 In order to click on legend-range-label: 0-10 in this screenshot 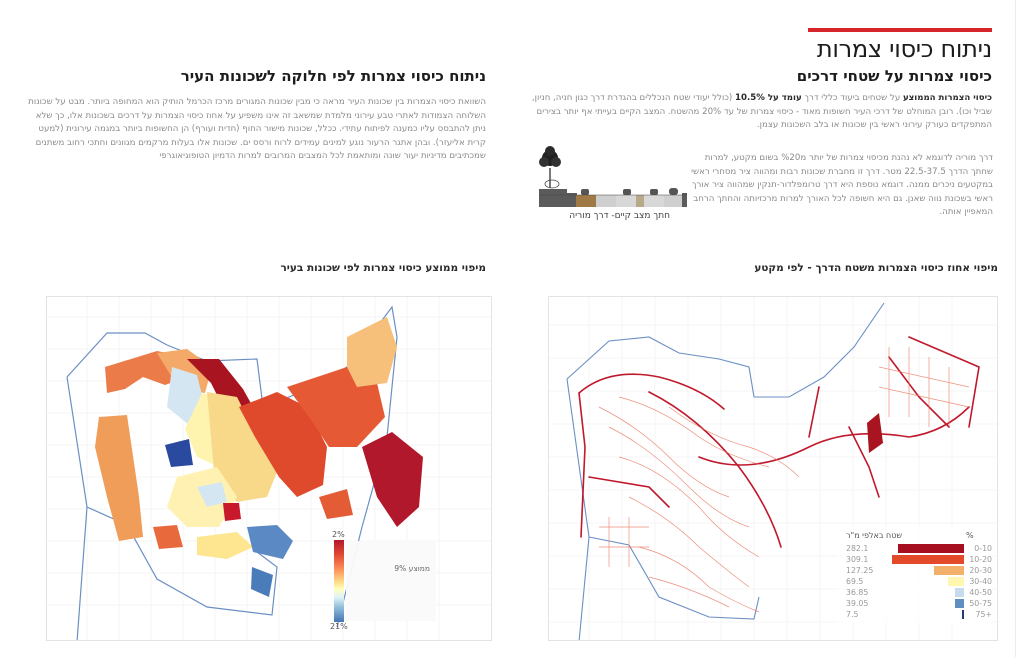, I will do `click(983, 548)`.